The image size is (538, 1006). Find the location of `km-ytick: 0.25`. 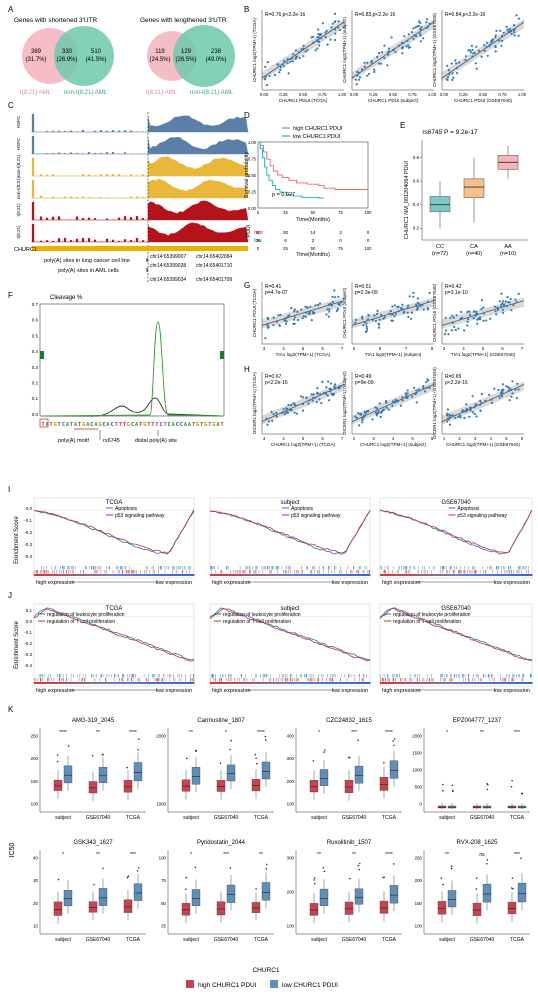

km-ytick: 0.25 is located at coordinates (252, 192).